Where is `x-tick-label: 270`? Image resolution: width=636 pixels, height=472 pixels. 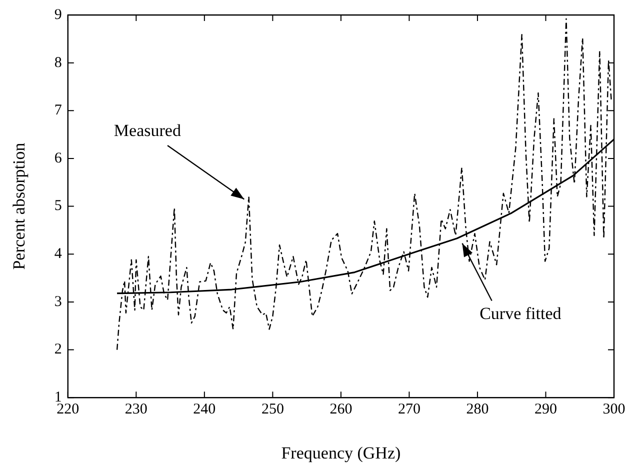
x-tick-label: 270 is located at coordinates (409, 410).